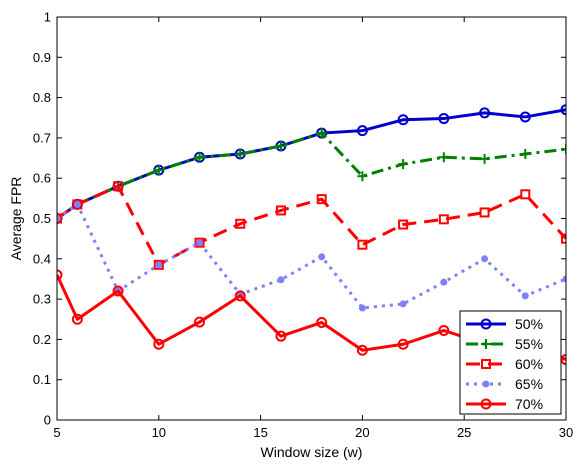 The width and height of the screenshot is (581, 464). I want to click on y-tick-label: 0.6, so click(42, 178).